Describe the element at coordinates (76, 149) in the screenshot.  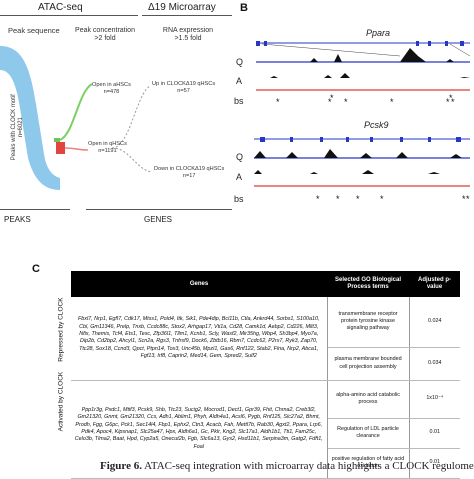
I see `open-qhsc-branch` at that location.